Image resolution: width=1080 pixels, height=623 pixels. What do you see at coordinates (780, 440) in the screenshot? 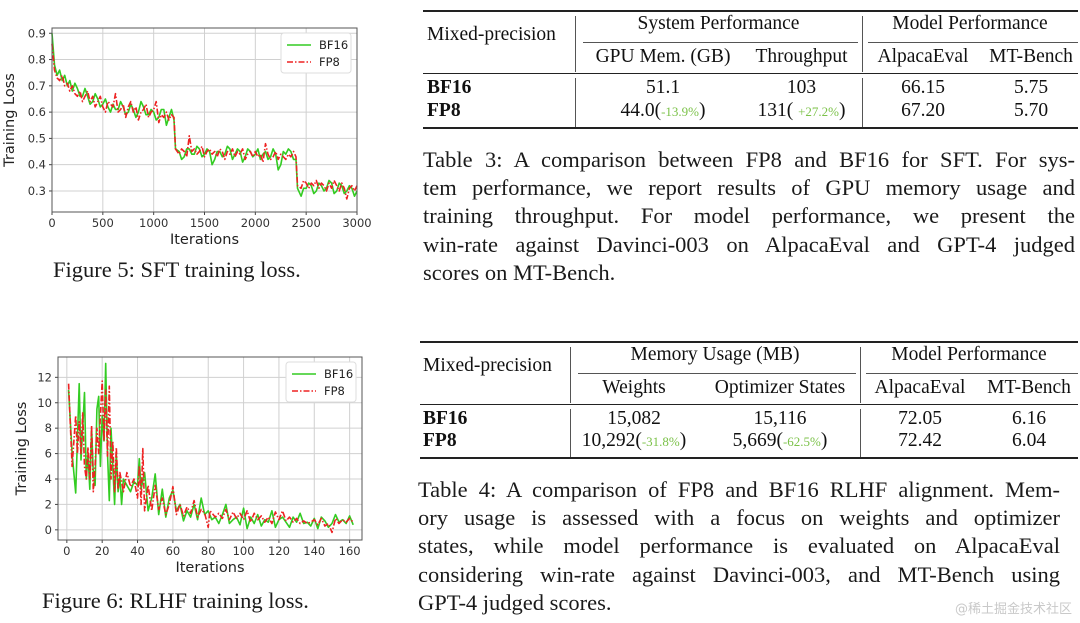
I see `cell-value: 5,669(-62.5%)` at bounding box center [780, 440].